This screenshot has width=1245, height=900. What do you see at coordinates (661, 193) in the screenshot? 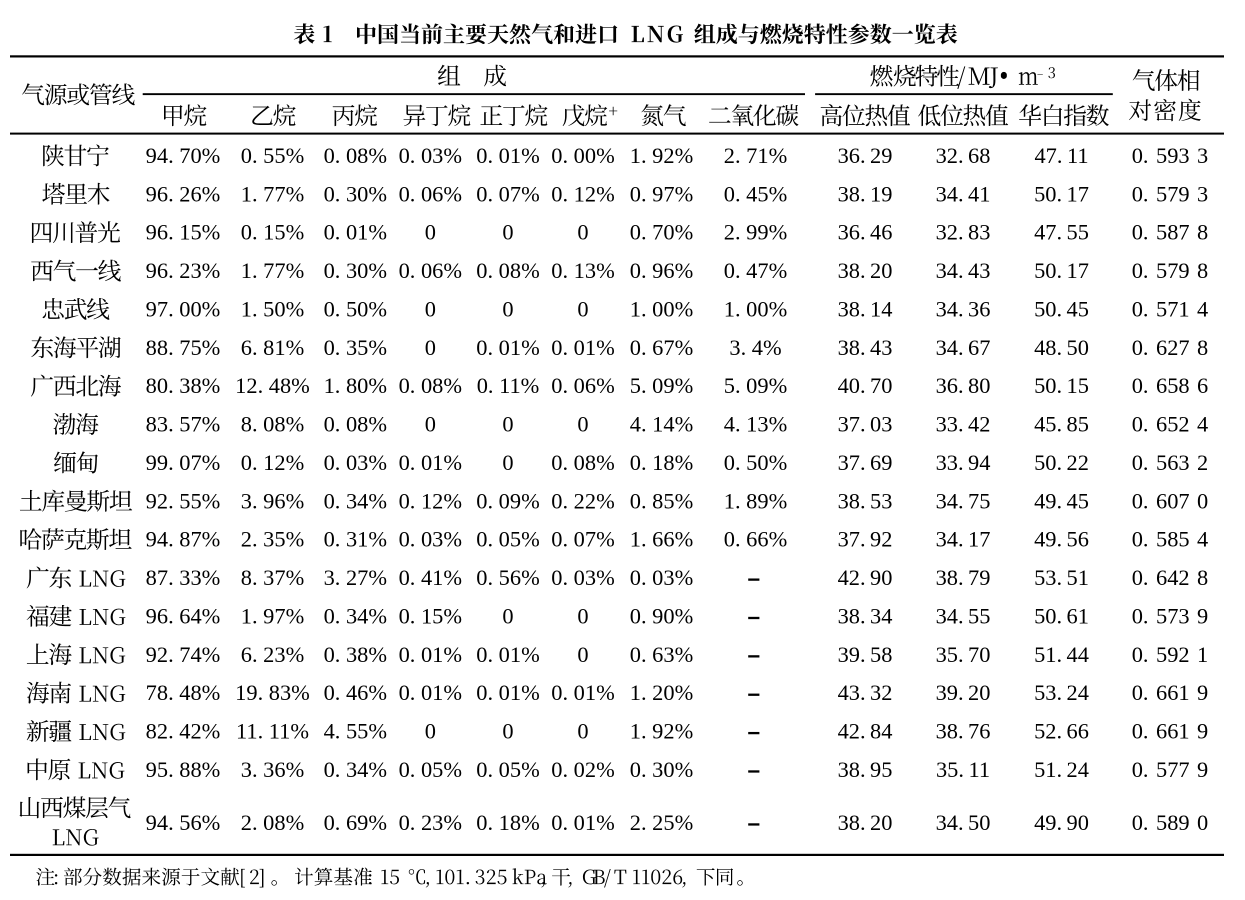
I see `svg-text: 0. 97%` at bounding box center [661, 193].